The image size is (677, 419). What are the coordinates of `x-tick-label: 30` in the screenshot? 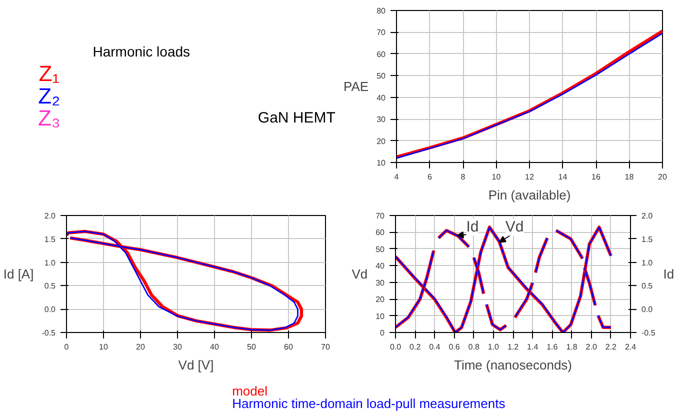 It's located at (177, 347).